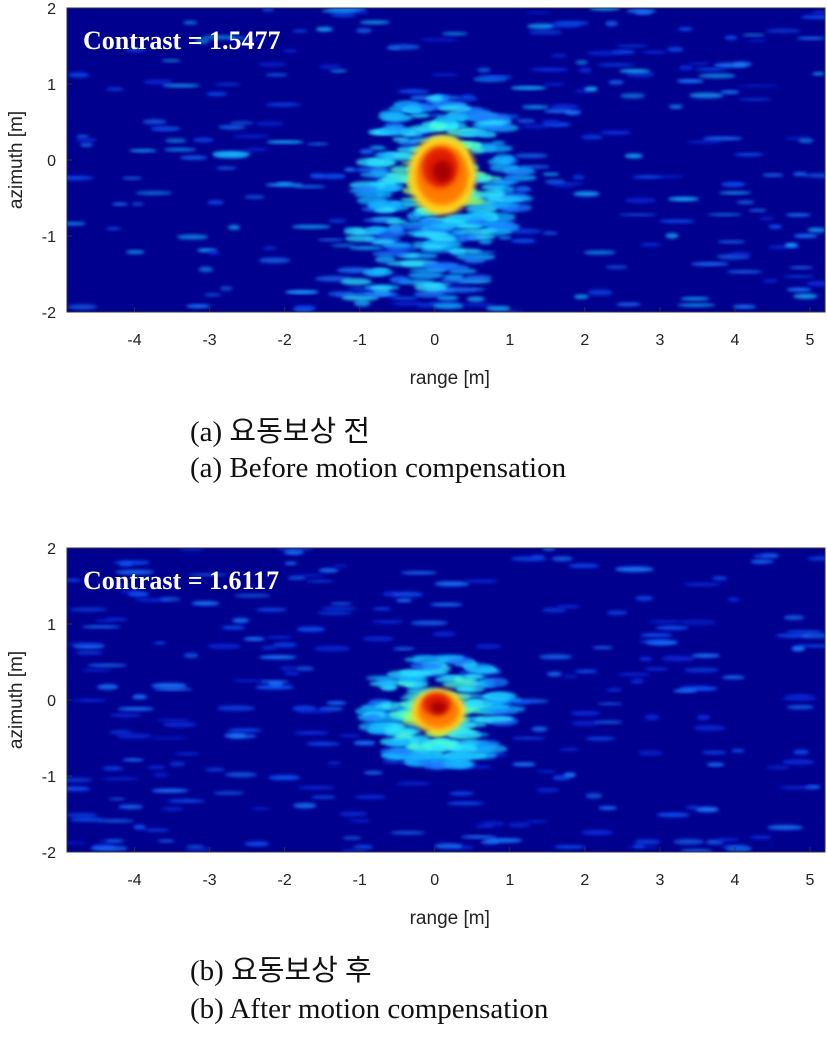  I want to click on x-tick-label: 3, so click(659, 340).